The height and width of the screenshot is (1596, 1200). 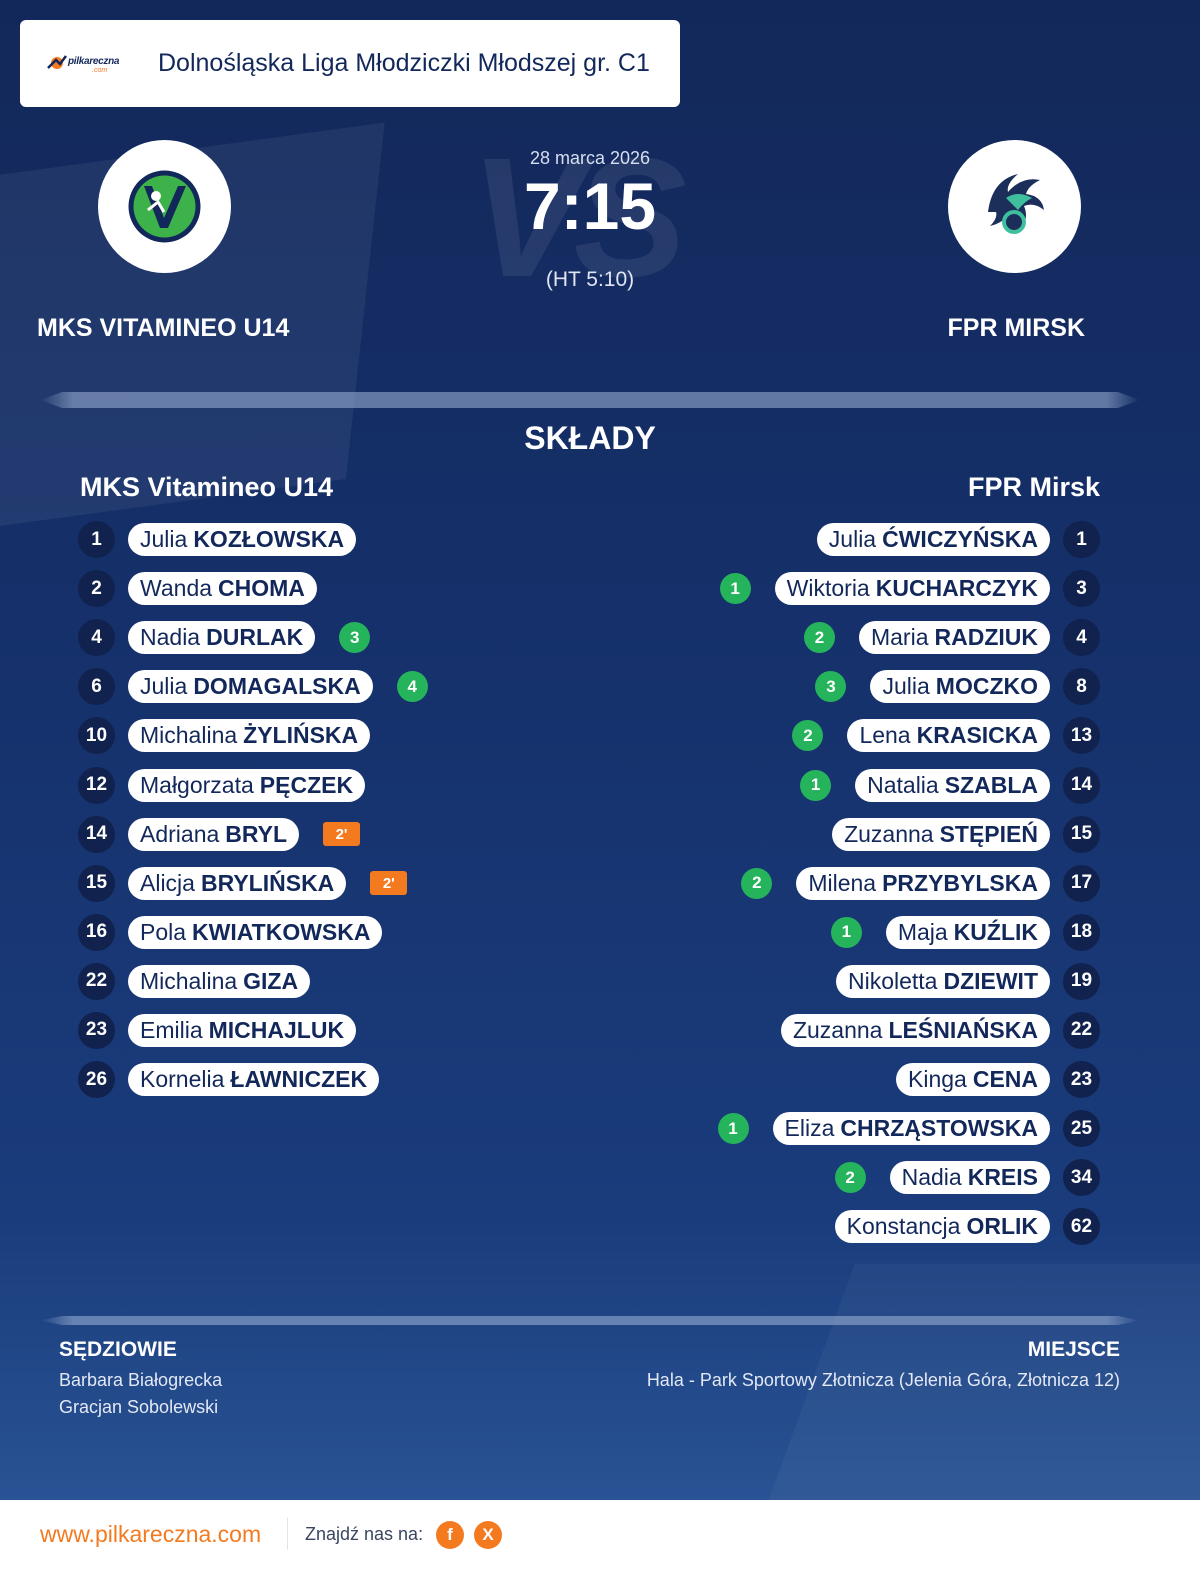 What do you see at coordinates (100, 70) in the screenshot?
I see `logo-sub: .com` at bounding box center [100, 70].